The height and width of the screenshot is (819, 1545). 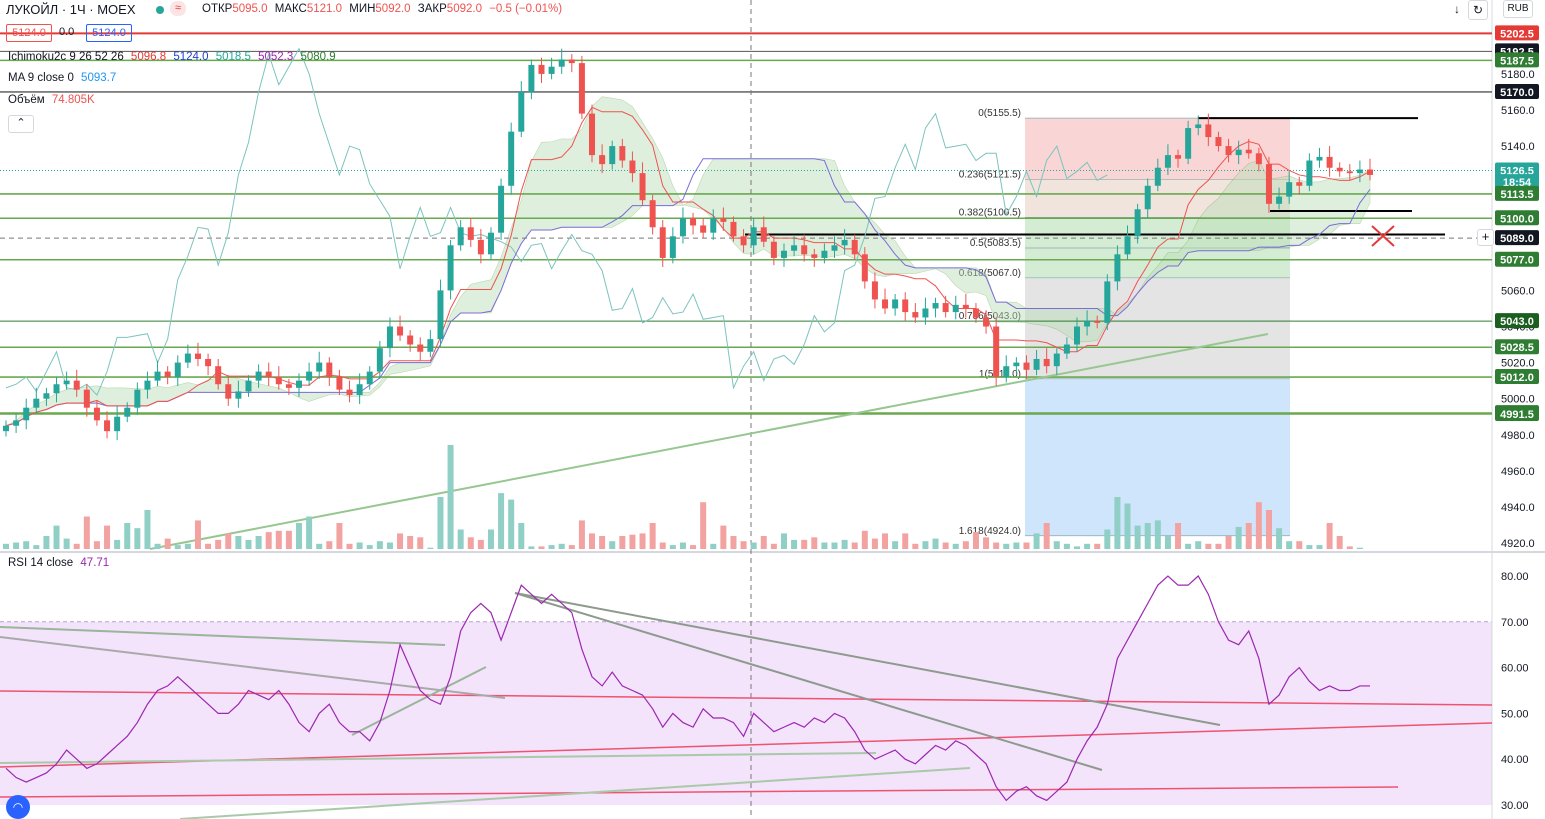 I want to click on chart-header: ЛУКОЙЛ · 1Ч · MOEX, so click(x=71, y=9).